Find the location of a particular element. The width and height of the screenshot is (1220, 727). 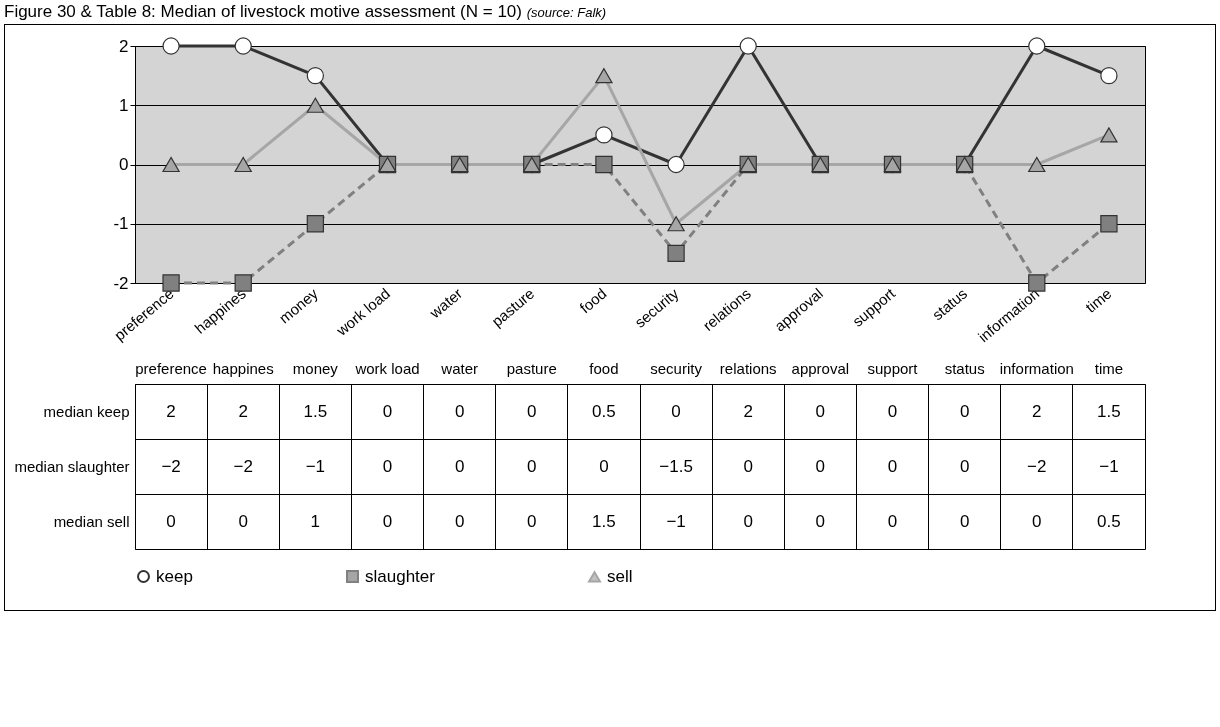

category-label: information is located at coordinates (1036, 368).